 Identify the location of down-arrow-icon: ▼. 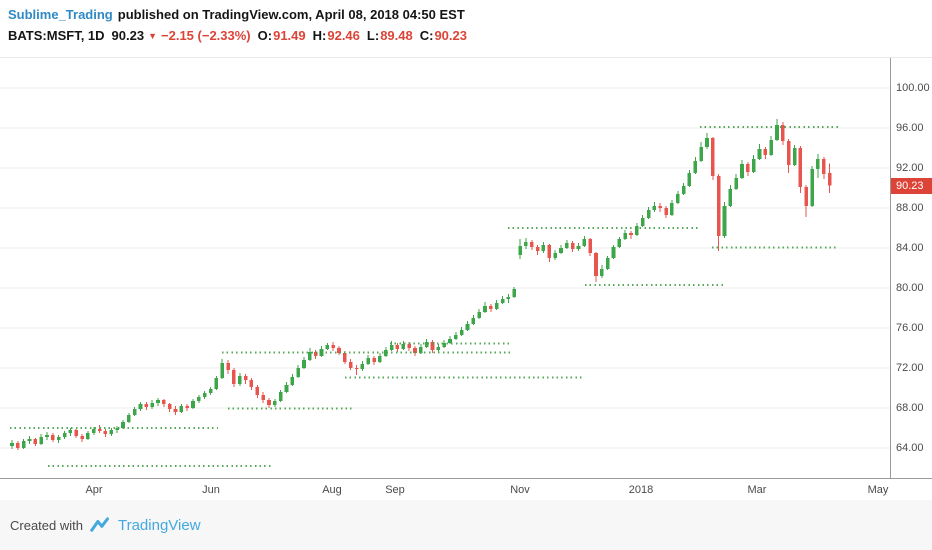
(153, 35).